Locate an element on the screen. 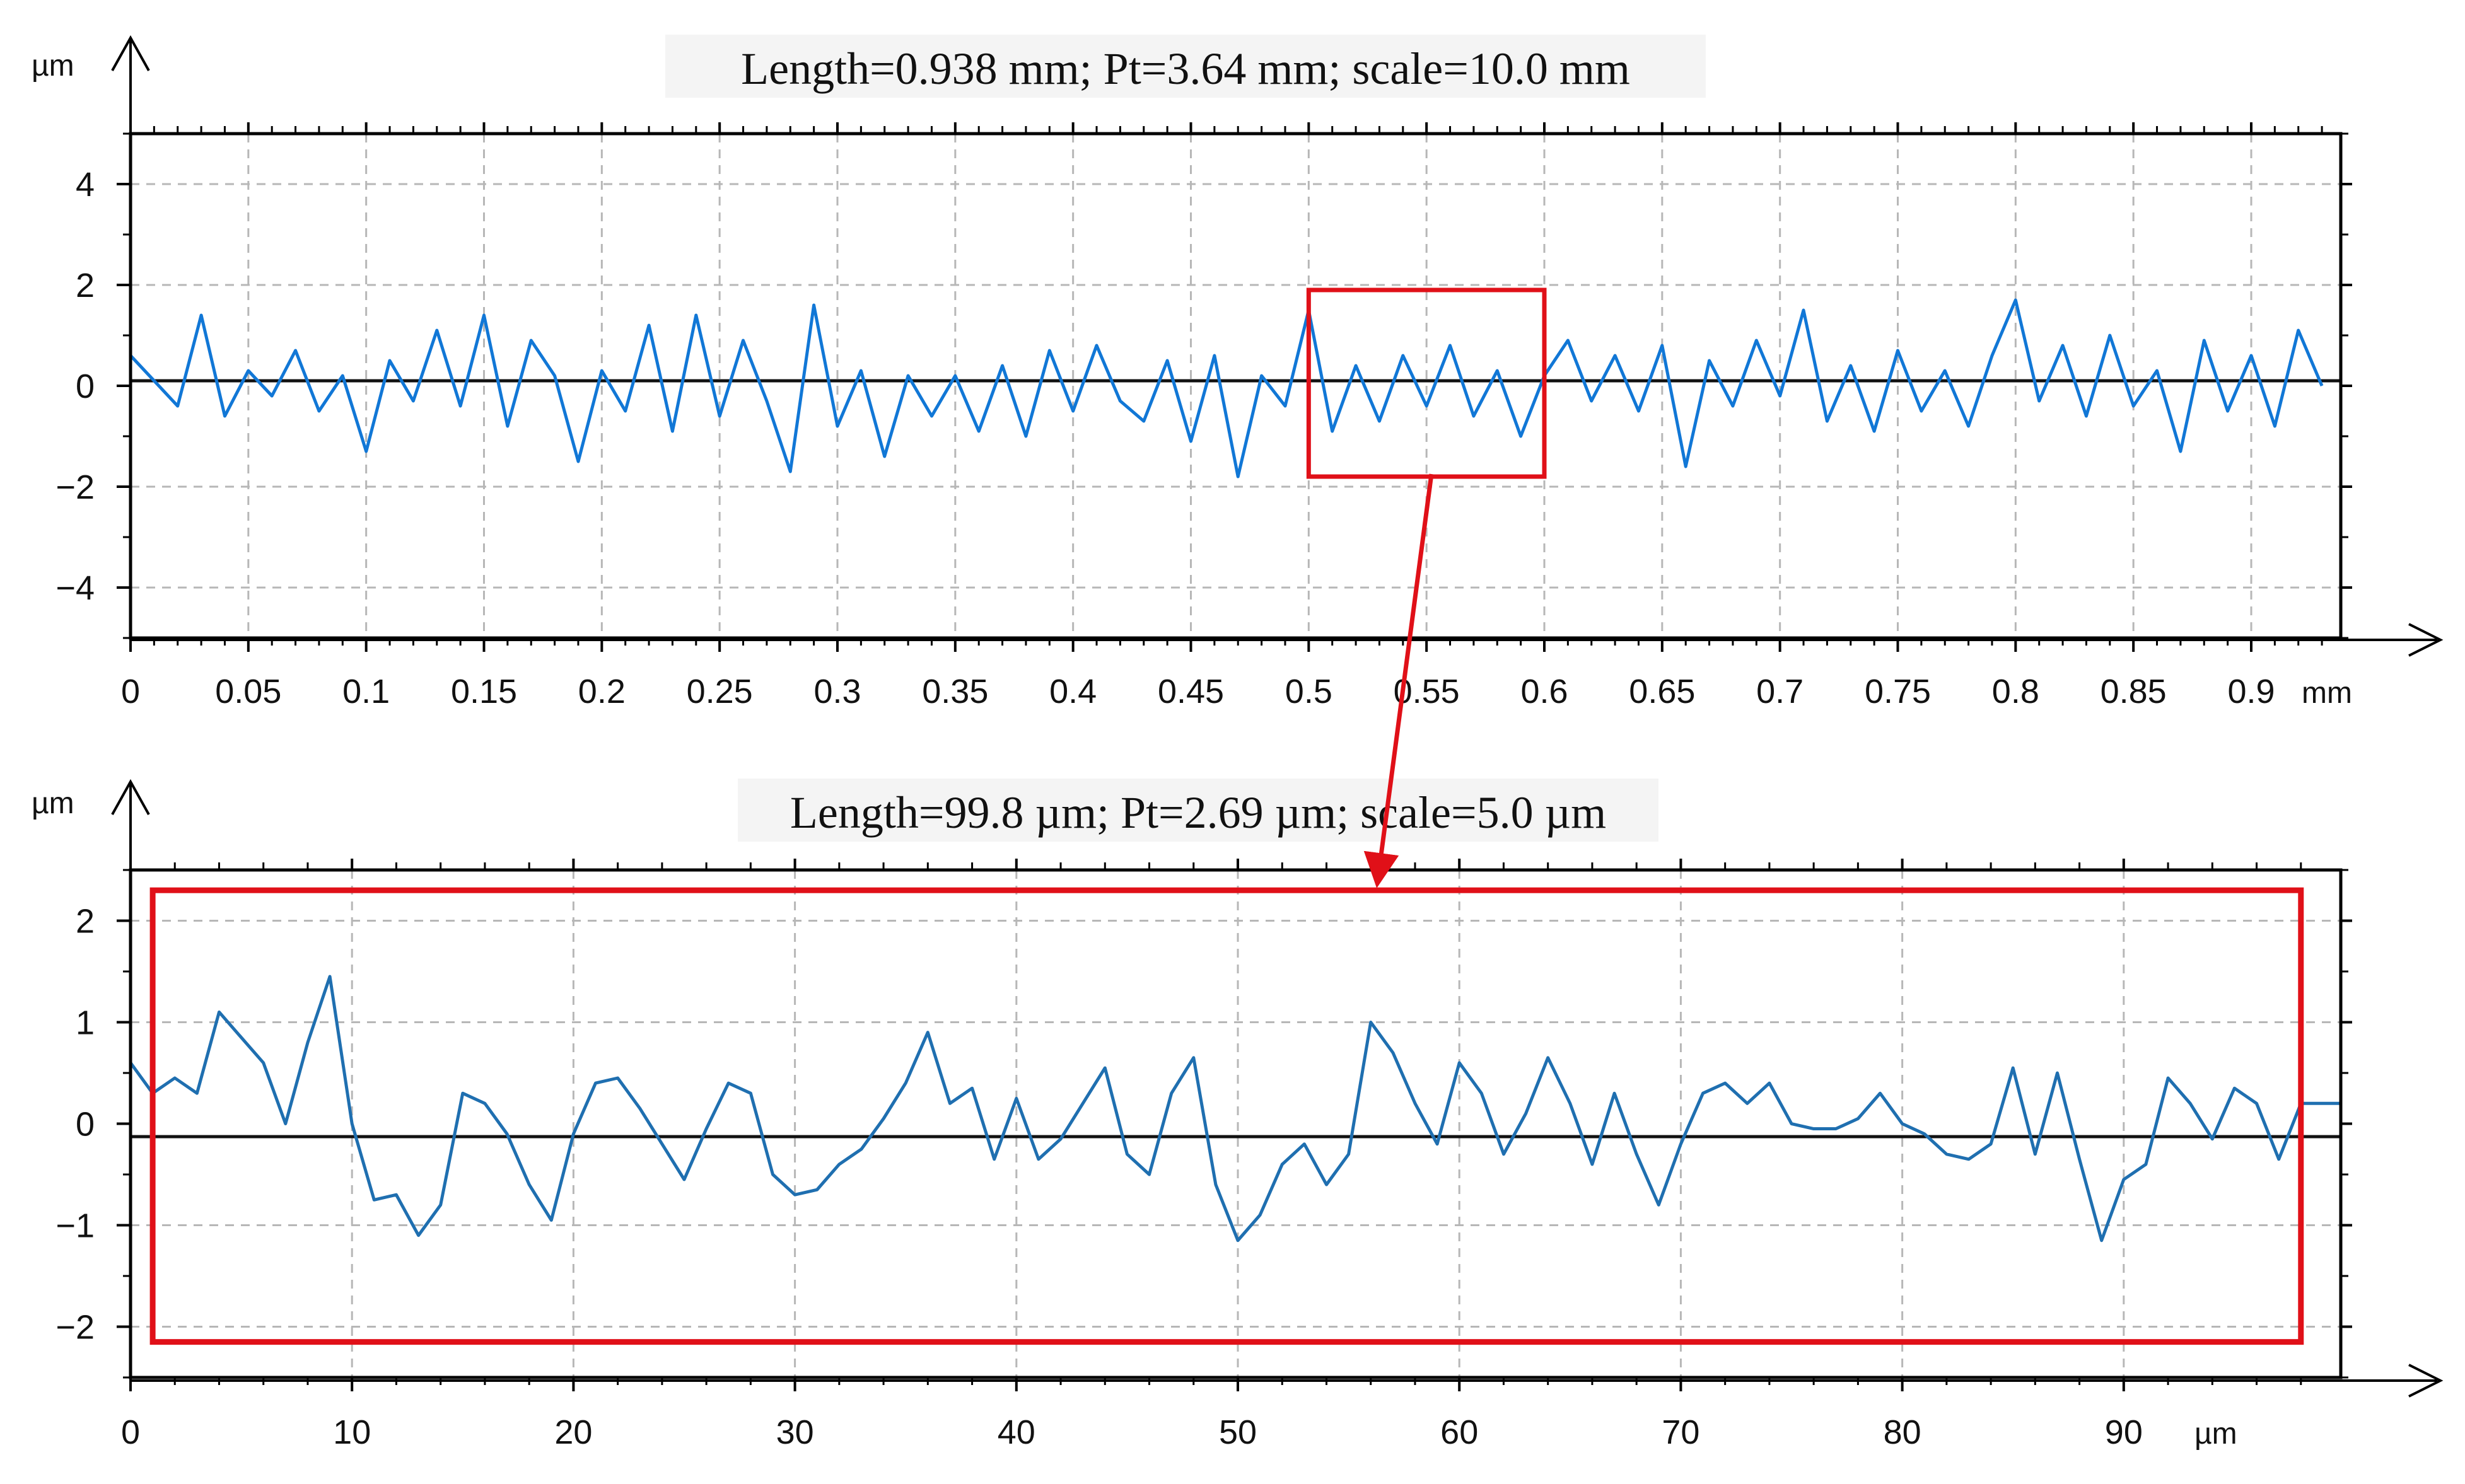  y-tick-labels: −4 −2 0 2 4 is located at coordinates (75, 386).